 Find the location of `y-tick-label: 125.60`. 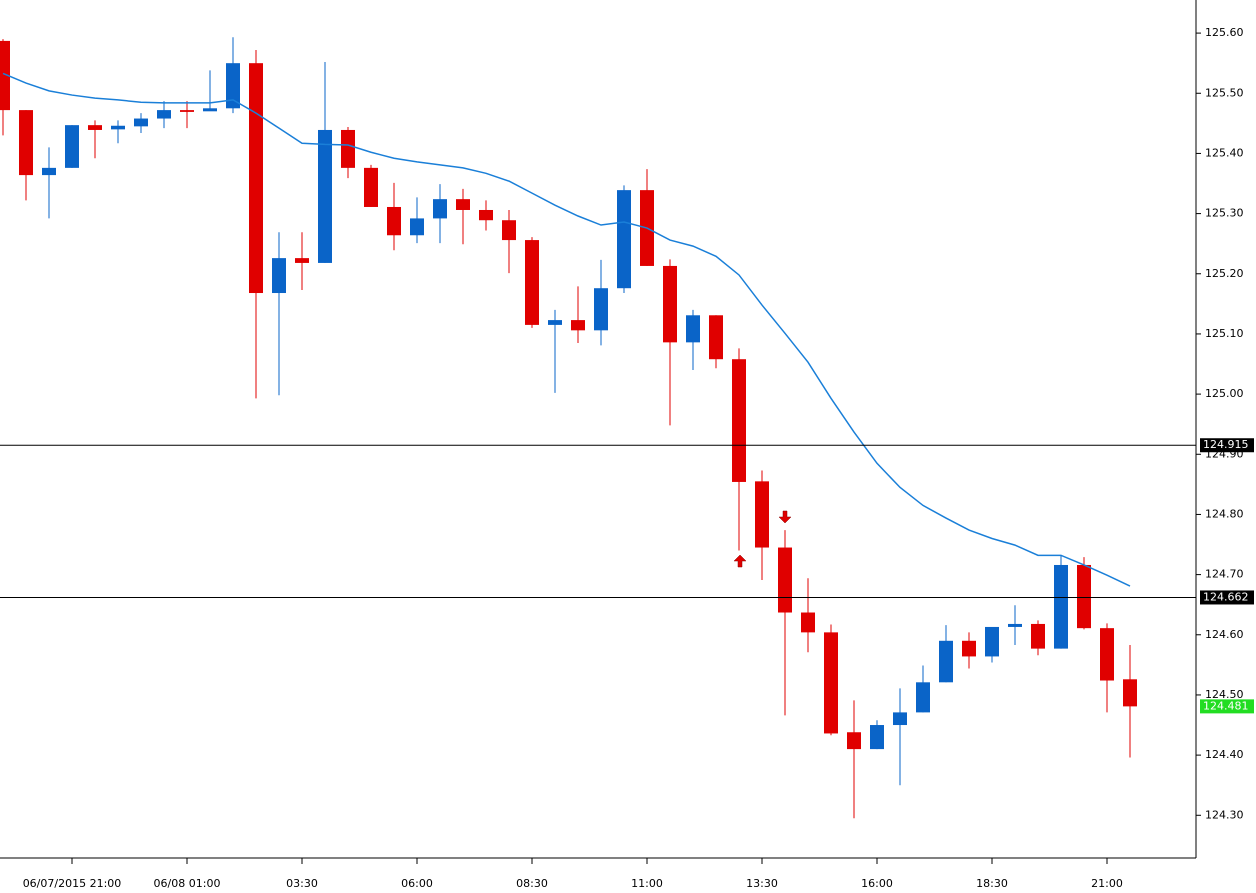

y-tick-label: 125.60 is located at coordinates (1224, 32).